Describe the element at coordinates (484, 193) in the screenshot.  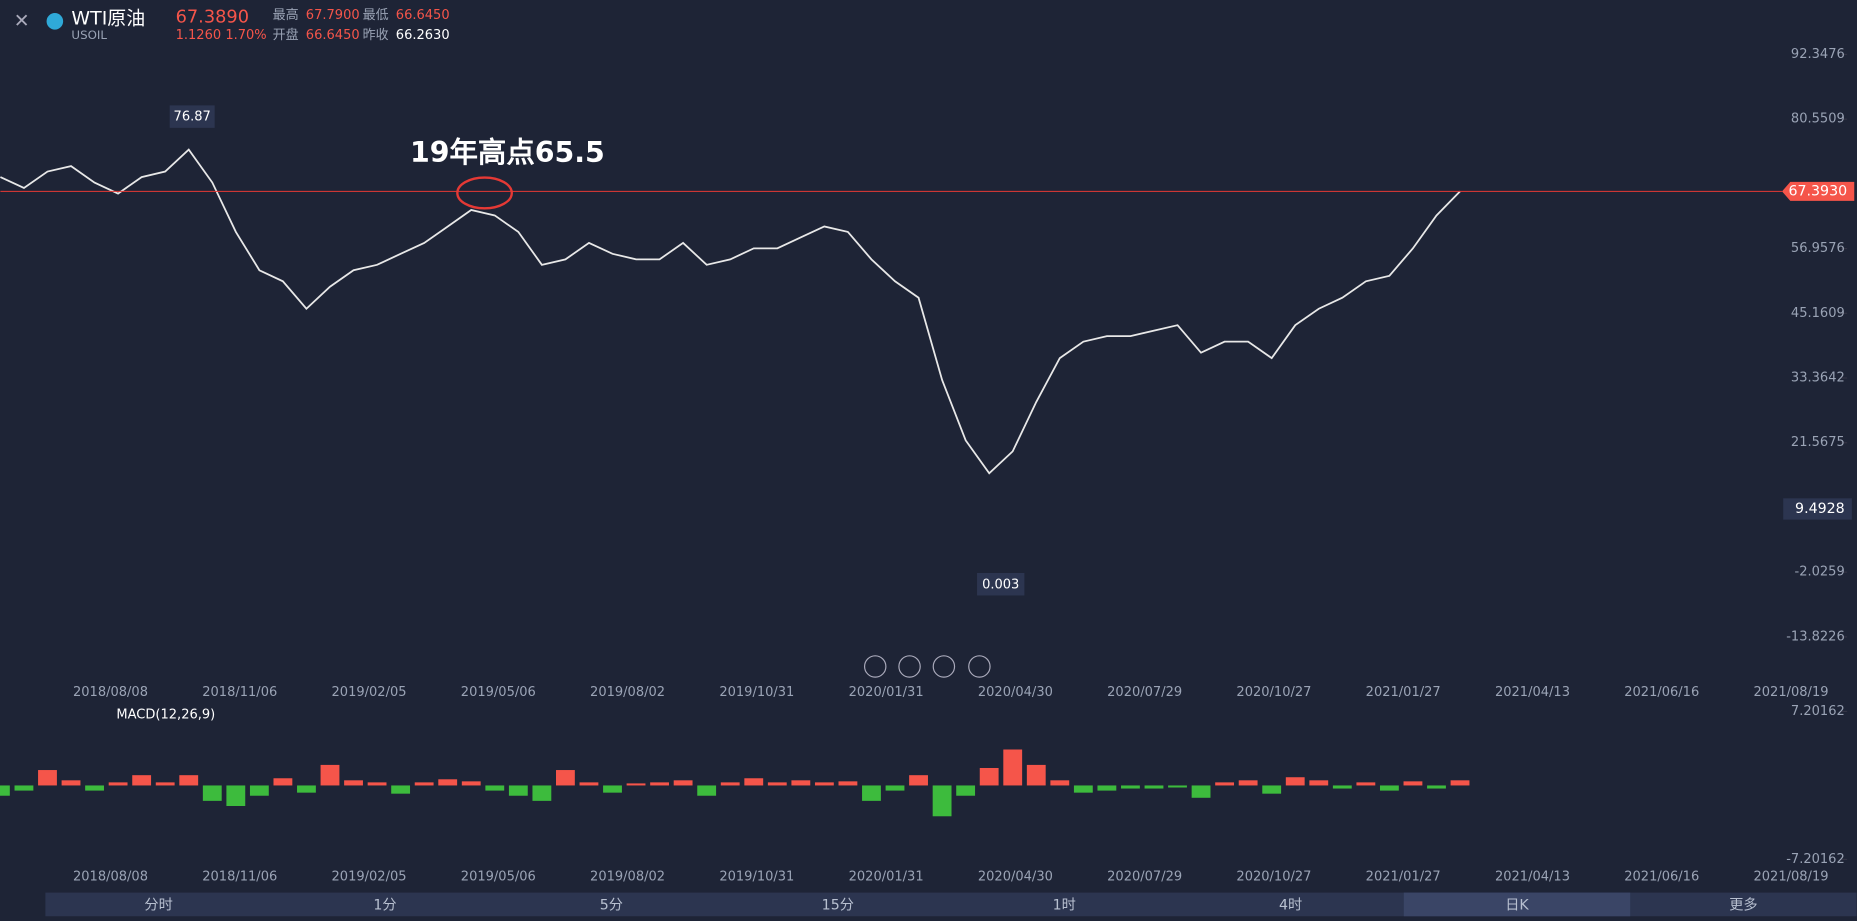
I see `highlight-ellipse` at that location.